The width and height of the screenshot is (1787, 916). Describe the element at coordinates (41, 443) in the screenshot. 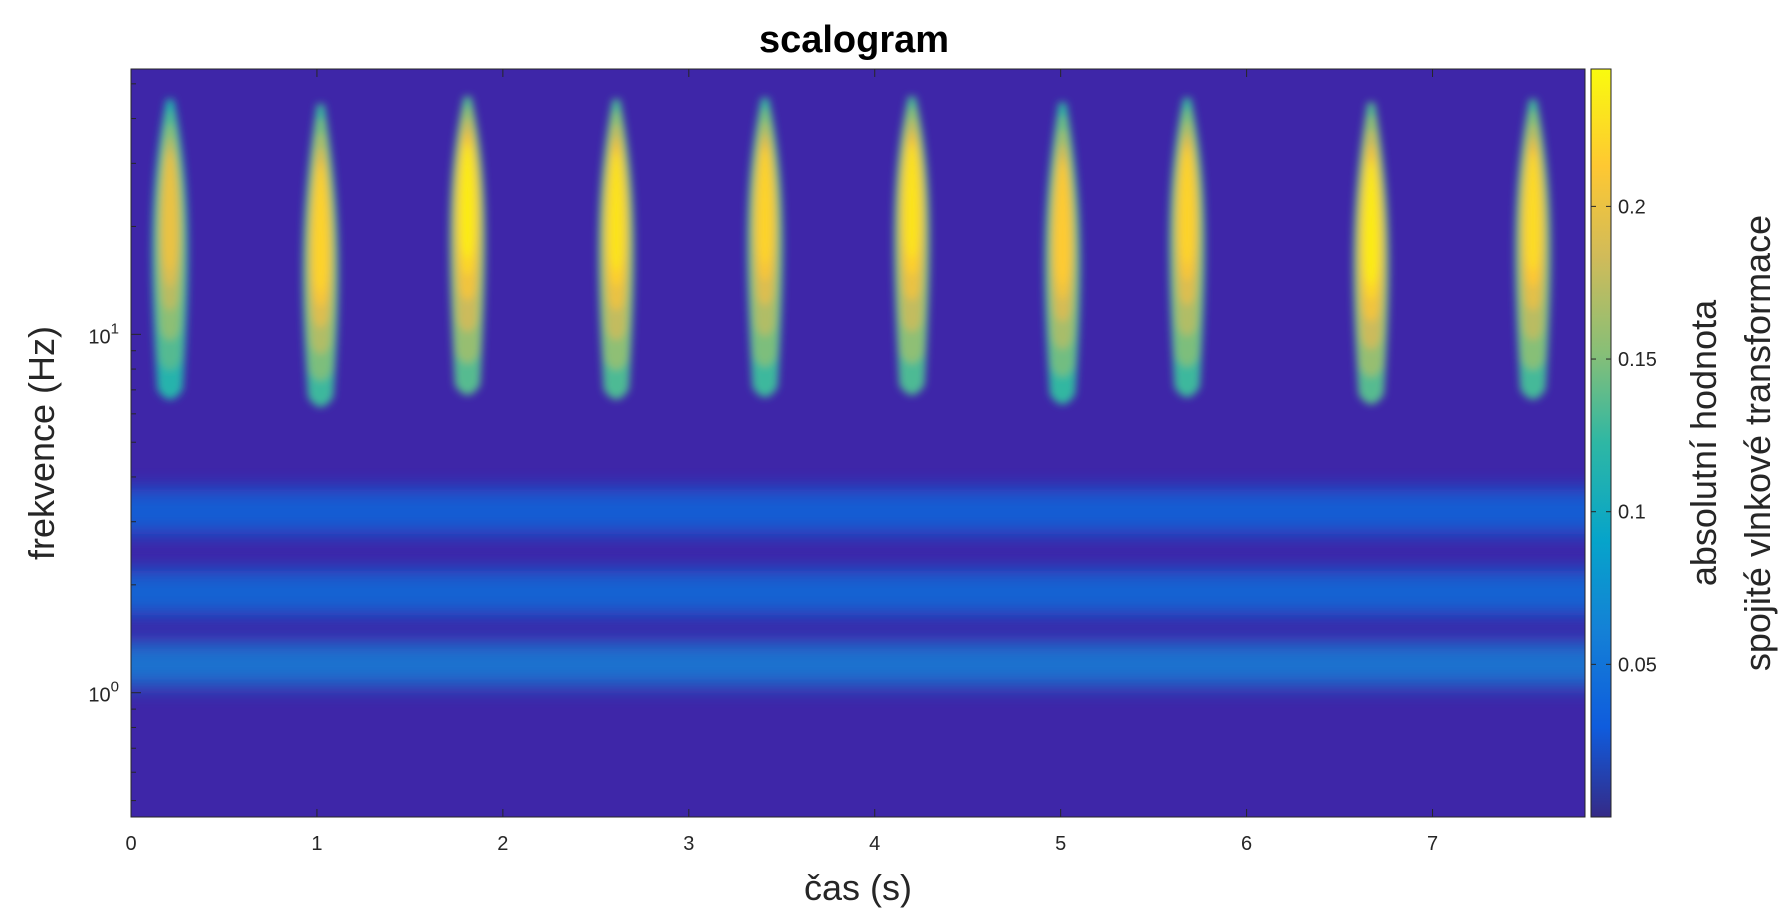

I see `y-axis-label: frekvence (Hz)` at that location.